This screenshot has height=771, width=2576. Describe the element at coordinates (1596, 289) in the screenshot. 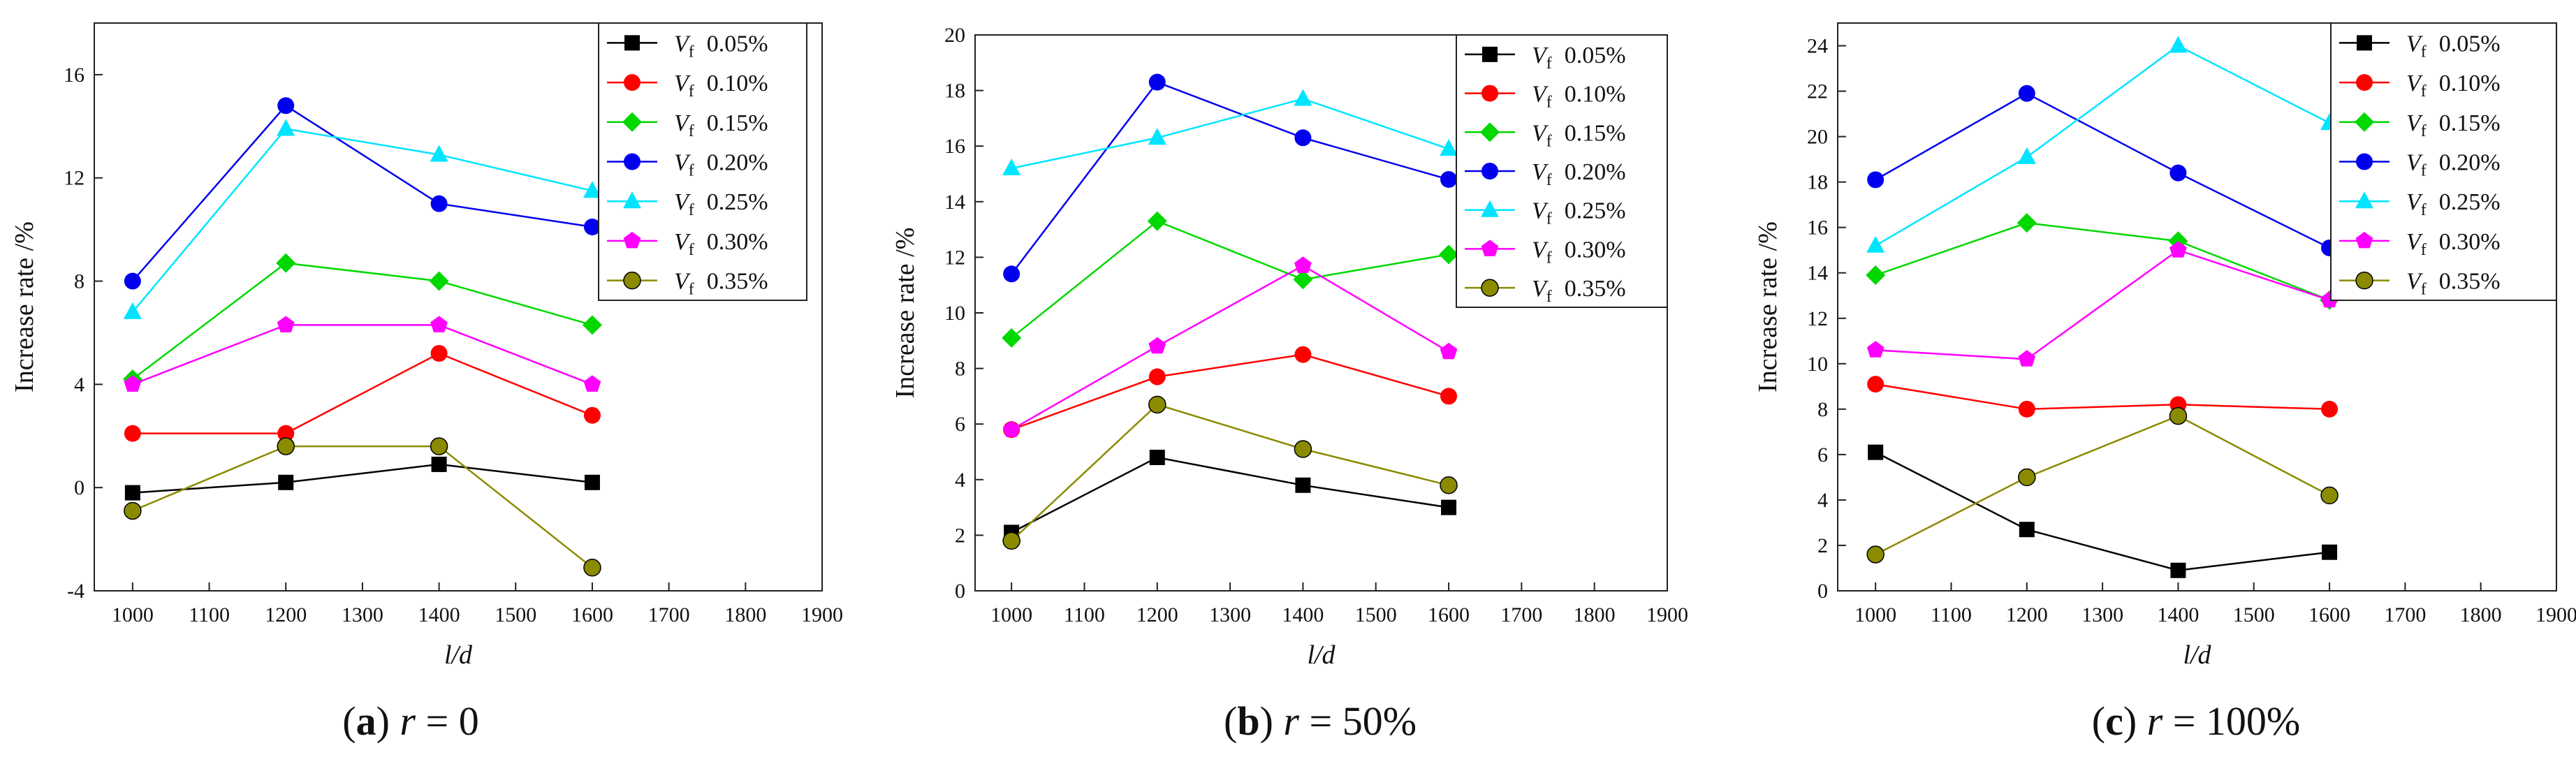

I see `legend-pct: 0.35%` at that location.